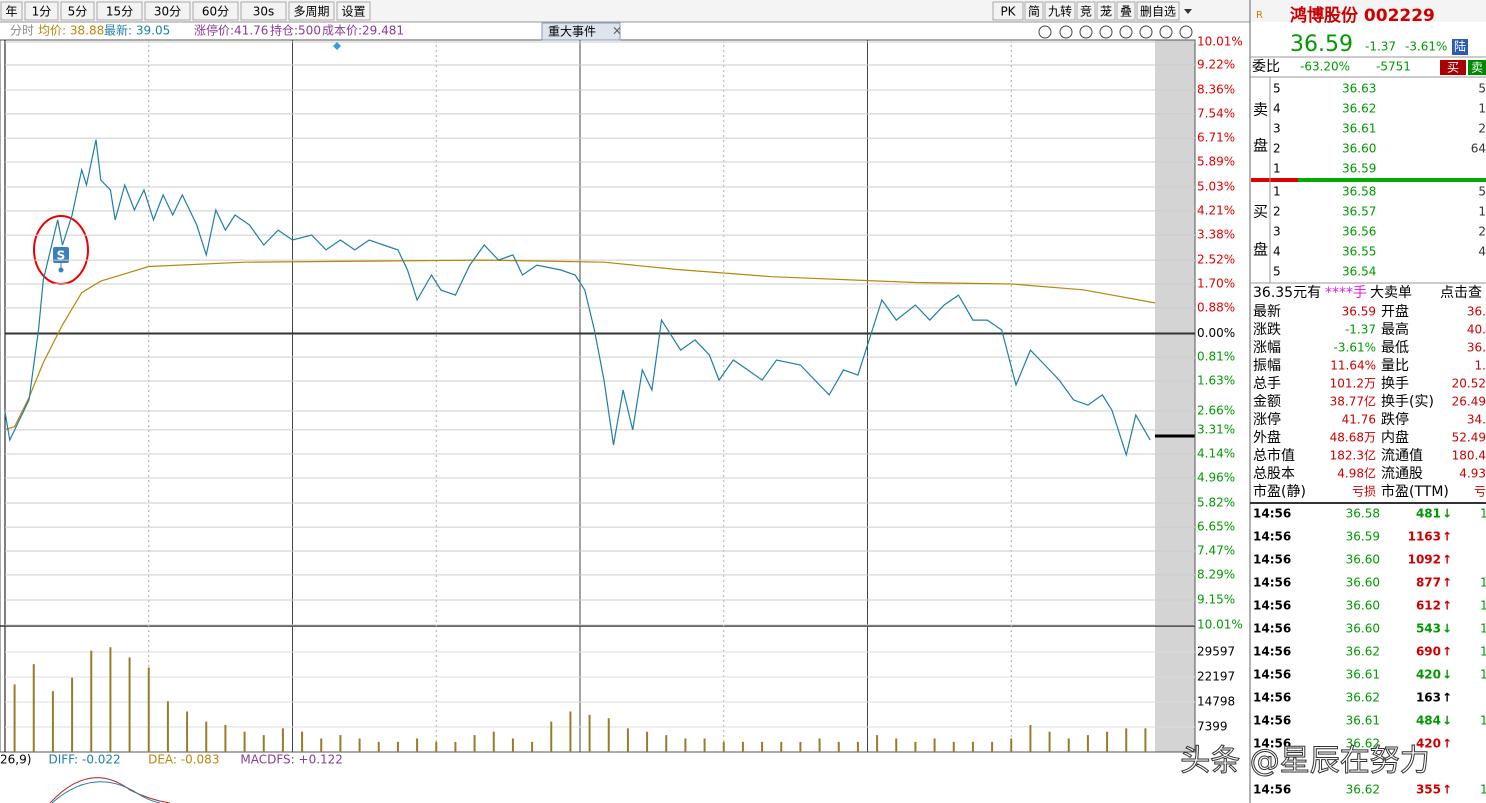 The height and width of the screenshot is (803, 1486). What do you see at coordinates (1395, 366) in the screenshot?
I see `stat-label: 量比` at bounding box center [1395, 366].